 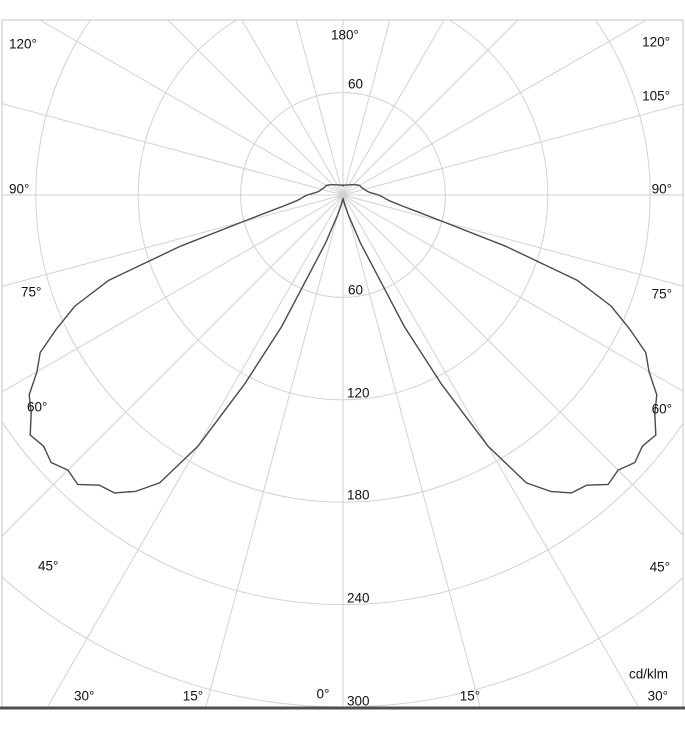 What do you see at coordinates (358, 393) in the screenshot?
I see `radial-scale-label: 120` at bounding box center [358, 393].